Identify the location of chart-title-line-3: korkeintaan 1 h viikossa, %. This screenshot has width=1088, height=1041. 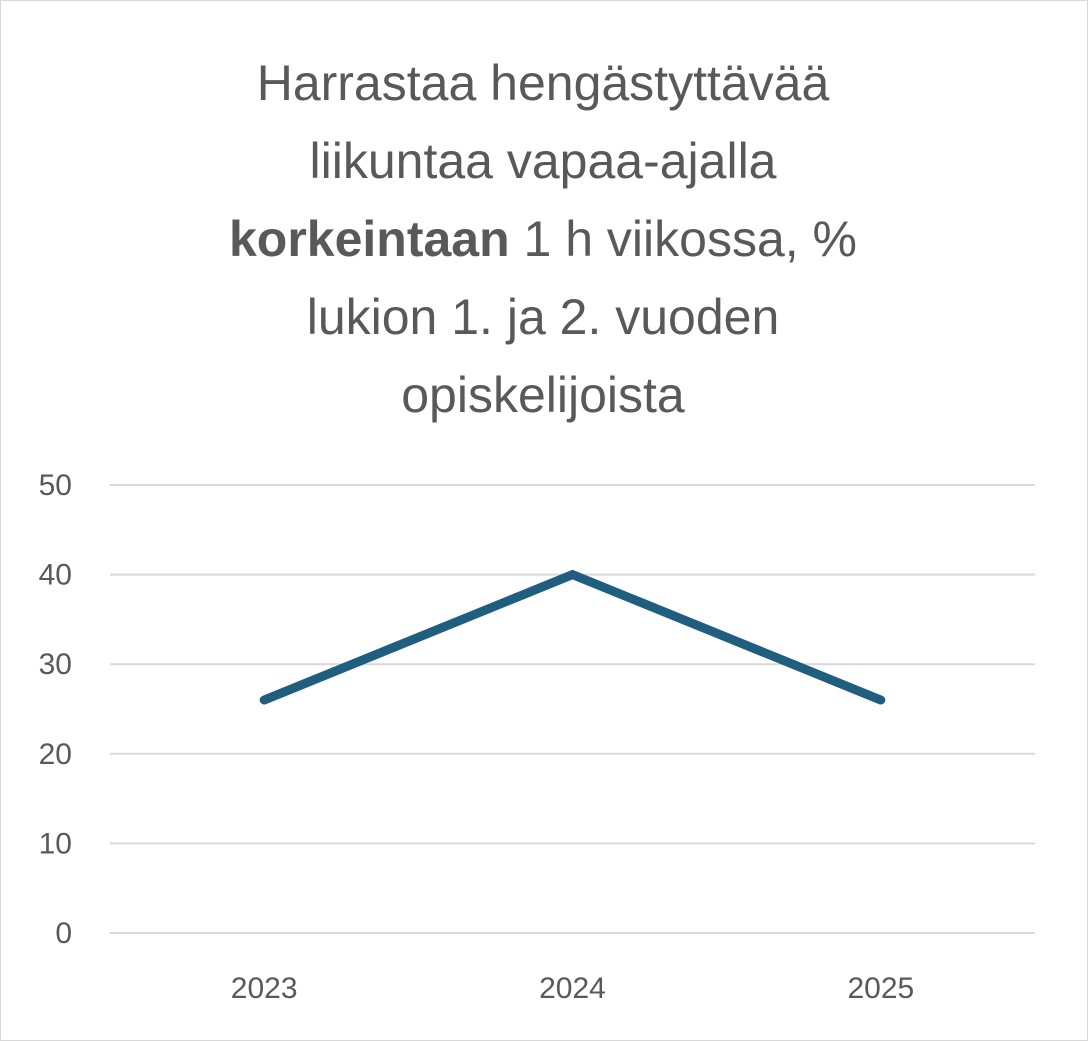
(543, 239).